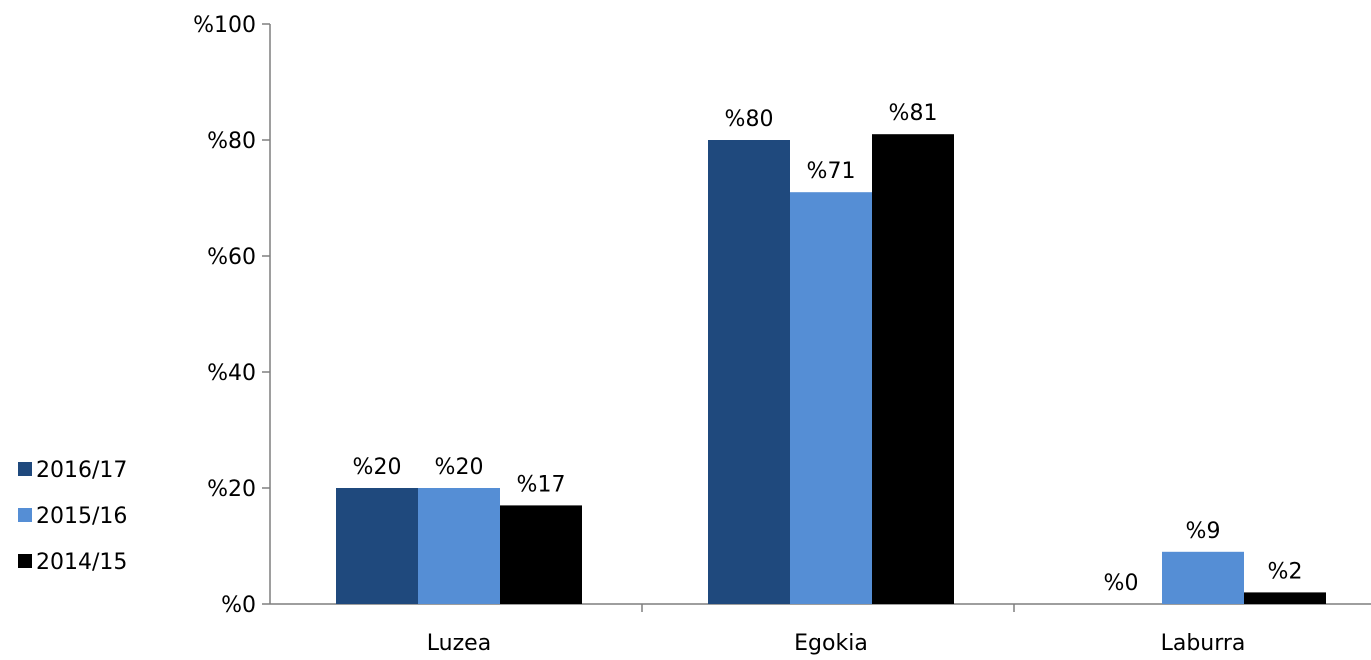 This screenshot has width=1371, height=660. What do you see at coordinates (541, 484) in the screenshot?
I see `data-label: %17` at bounding box center [541, 484].